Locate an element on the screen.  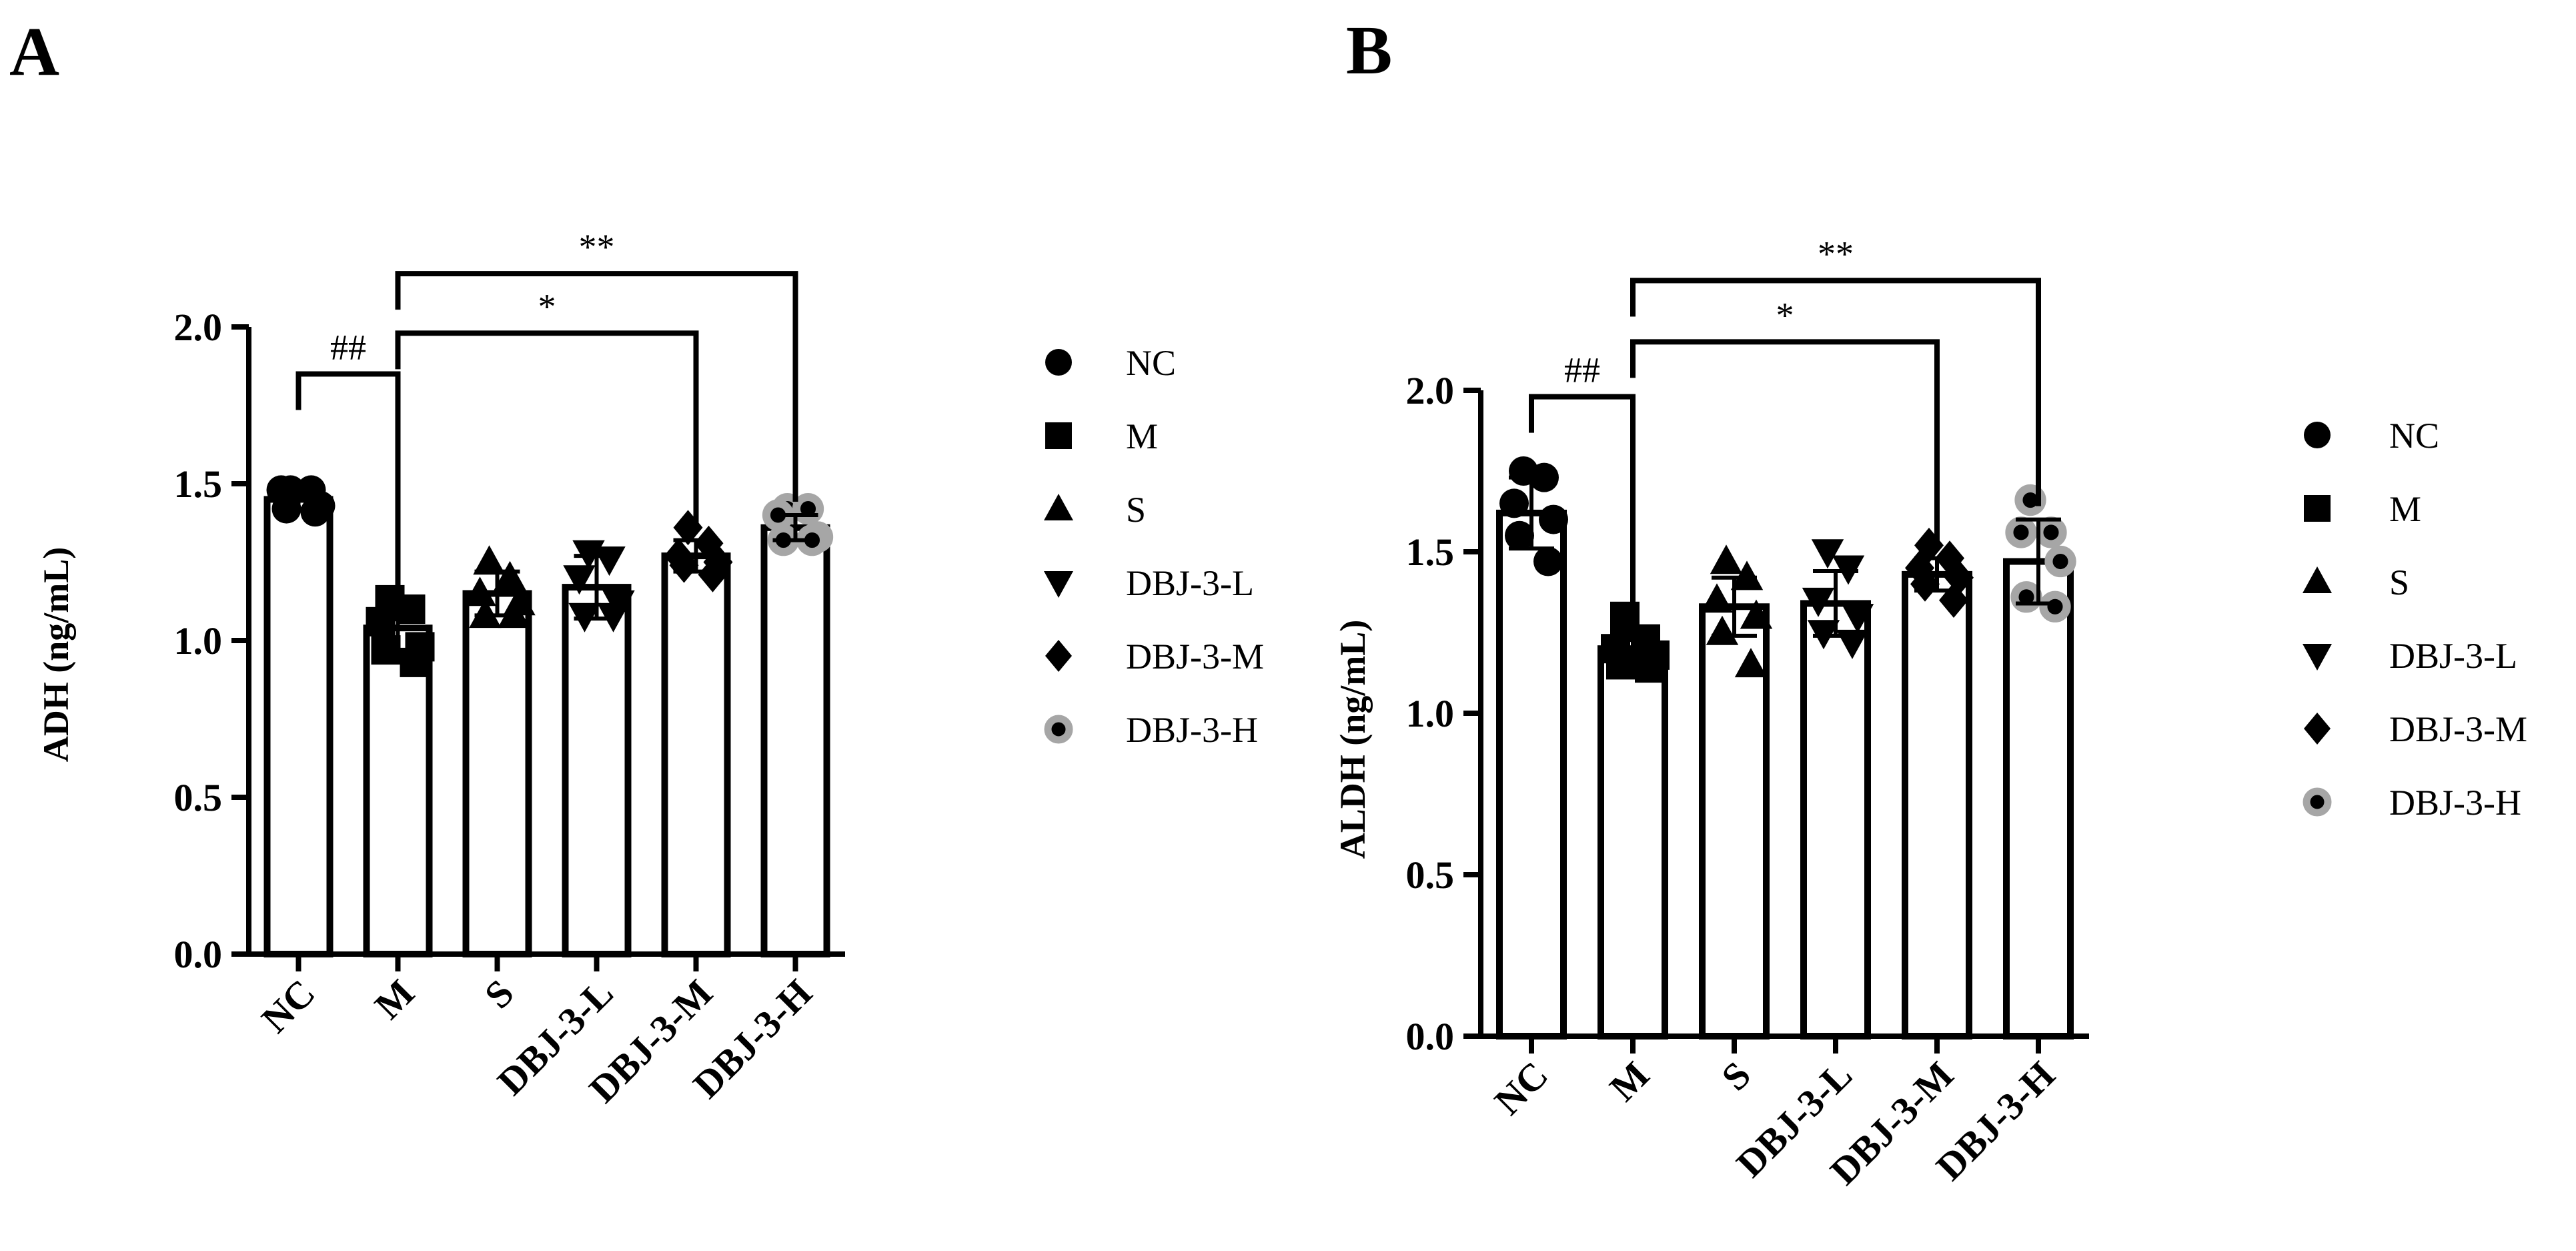
legend-b: NC MS DBJ-3-L DBJ-3-M DBJ-3-H is located at coordinates (2415, 619).